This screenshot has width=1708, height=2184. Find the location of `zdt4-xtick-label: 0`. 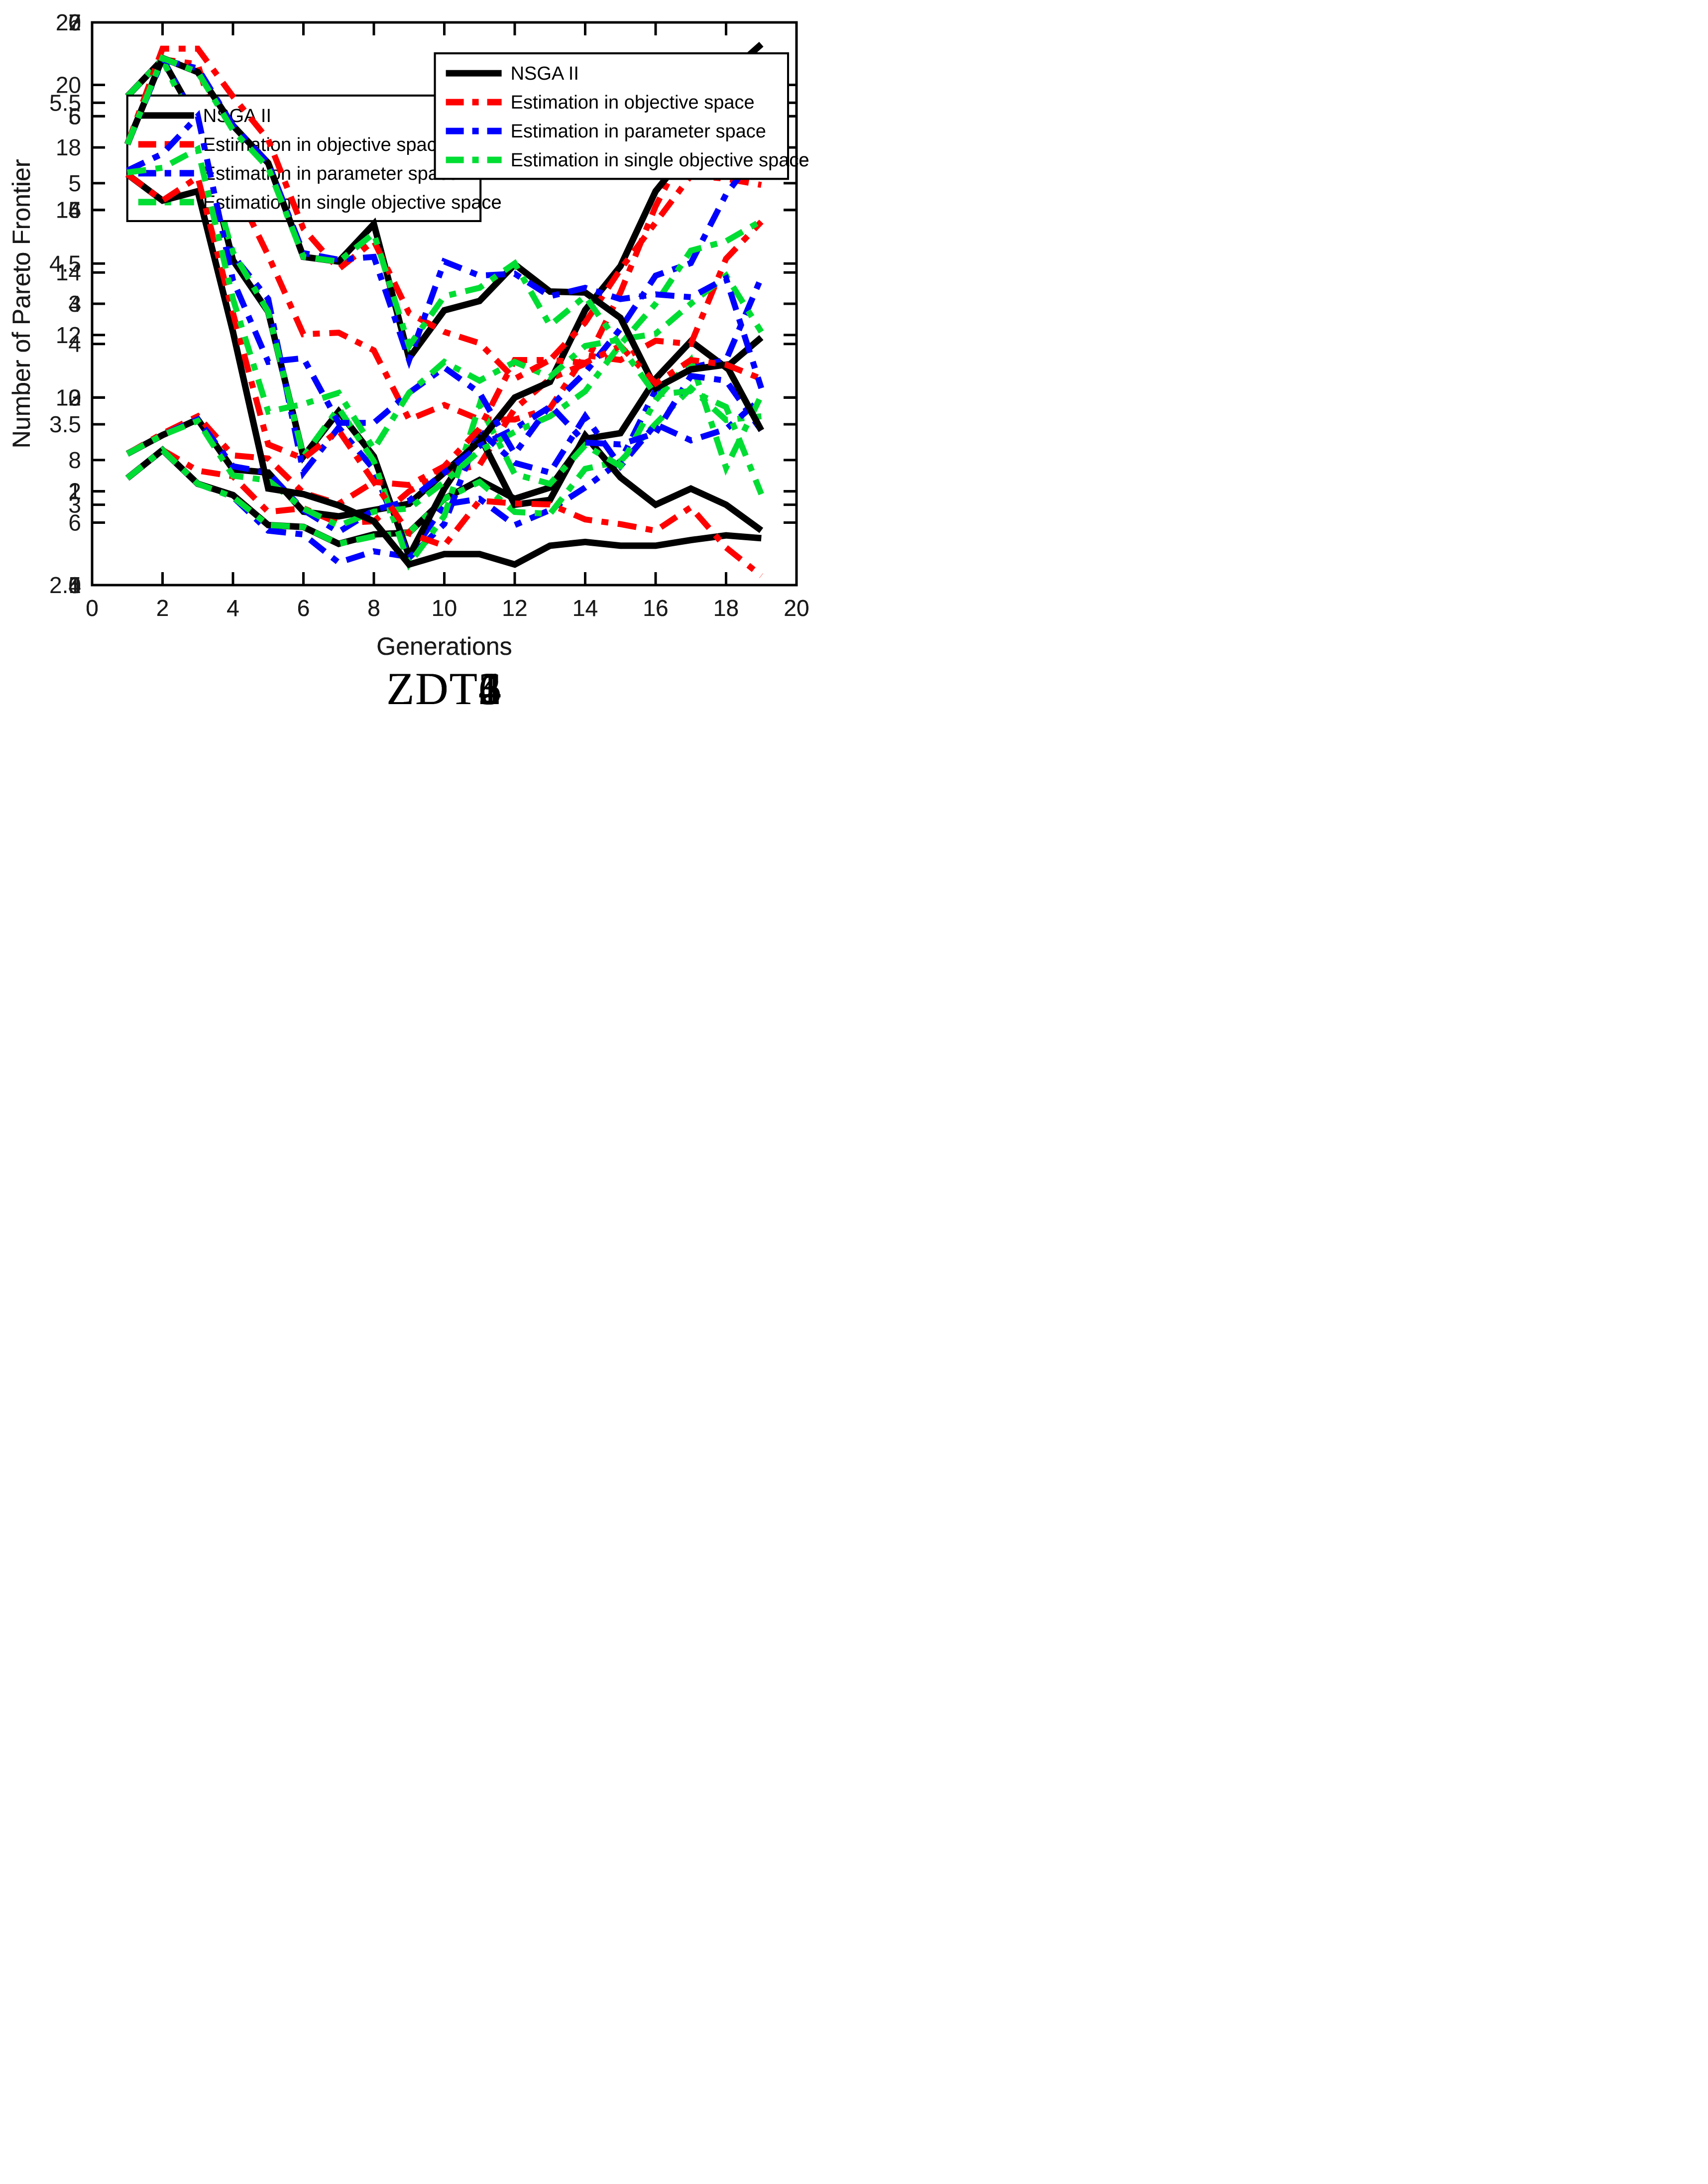

zdt4-xtick-label: 0 is located at coordinates (92, 608).